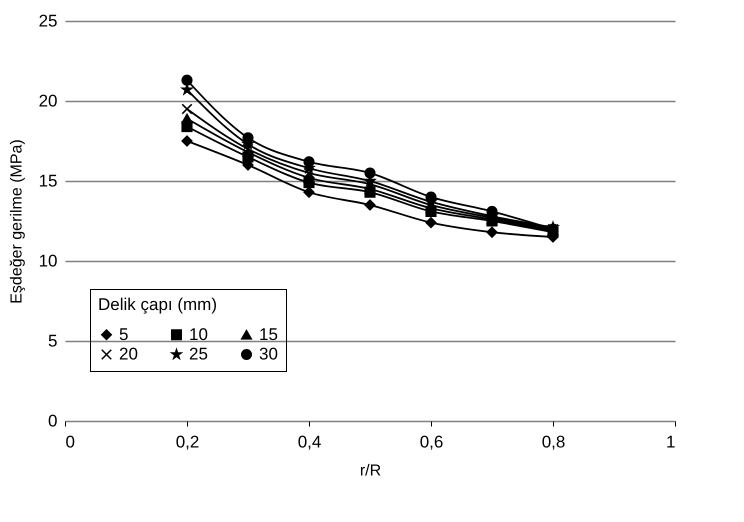 Image resolution: width=744 pixels, height=522 pixels. Describe the element at coordinates (554, 442) in the screenshot. I see `x-tick-label: 0,8` at that location.